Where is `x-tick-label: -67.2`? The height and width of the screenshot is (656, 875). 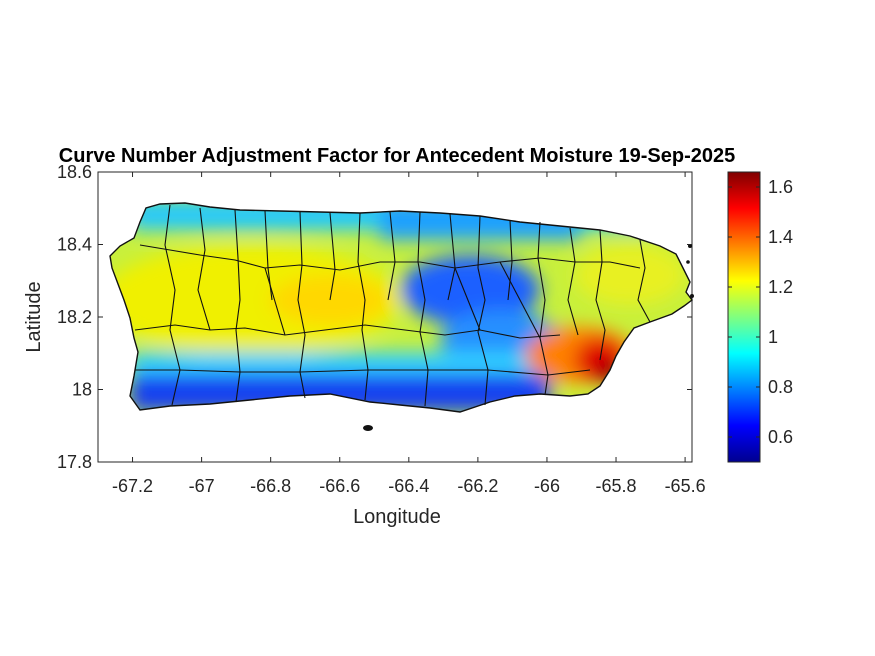 x-tick-label: -67.2 is located at coordinates (132, 486).